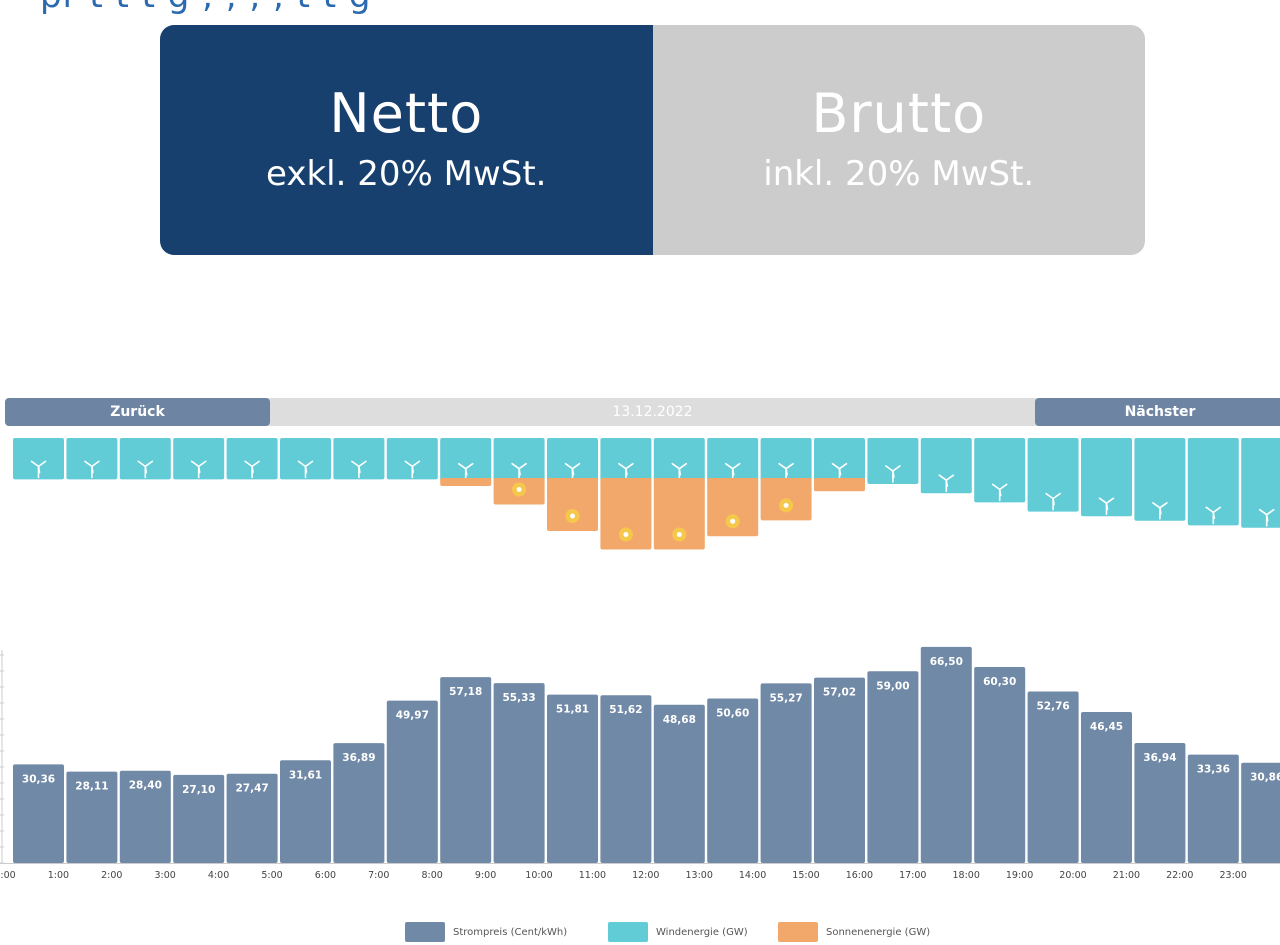 This screenshot has width=1280, height=945. Describe the element at coordinates (425, 932) in the screenshot. I see `legend-swatch-price` at that location.